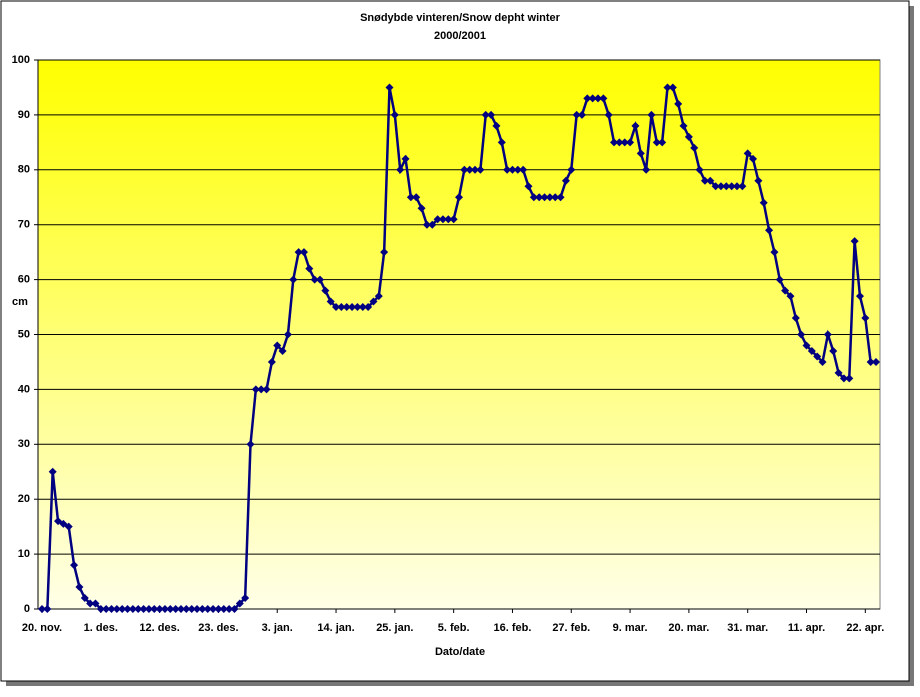 This screenshot has width=920, height=697. What do you see at coordinates (24, 389) in the screenshot?
I see `y-tick-label: 40` at bounding box center [24, 389].